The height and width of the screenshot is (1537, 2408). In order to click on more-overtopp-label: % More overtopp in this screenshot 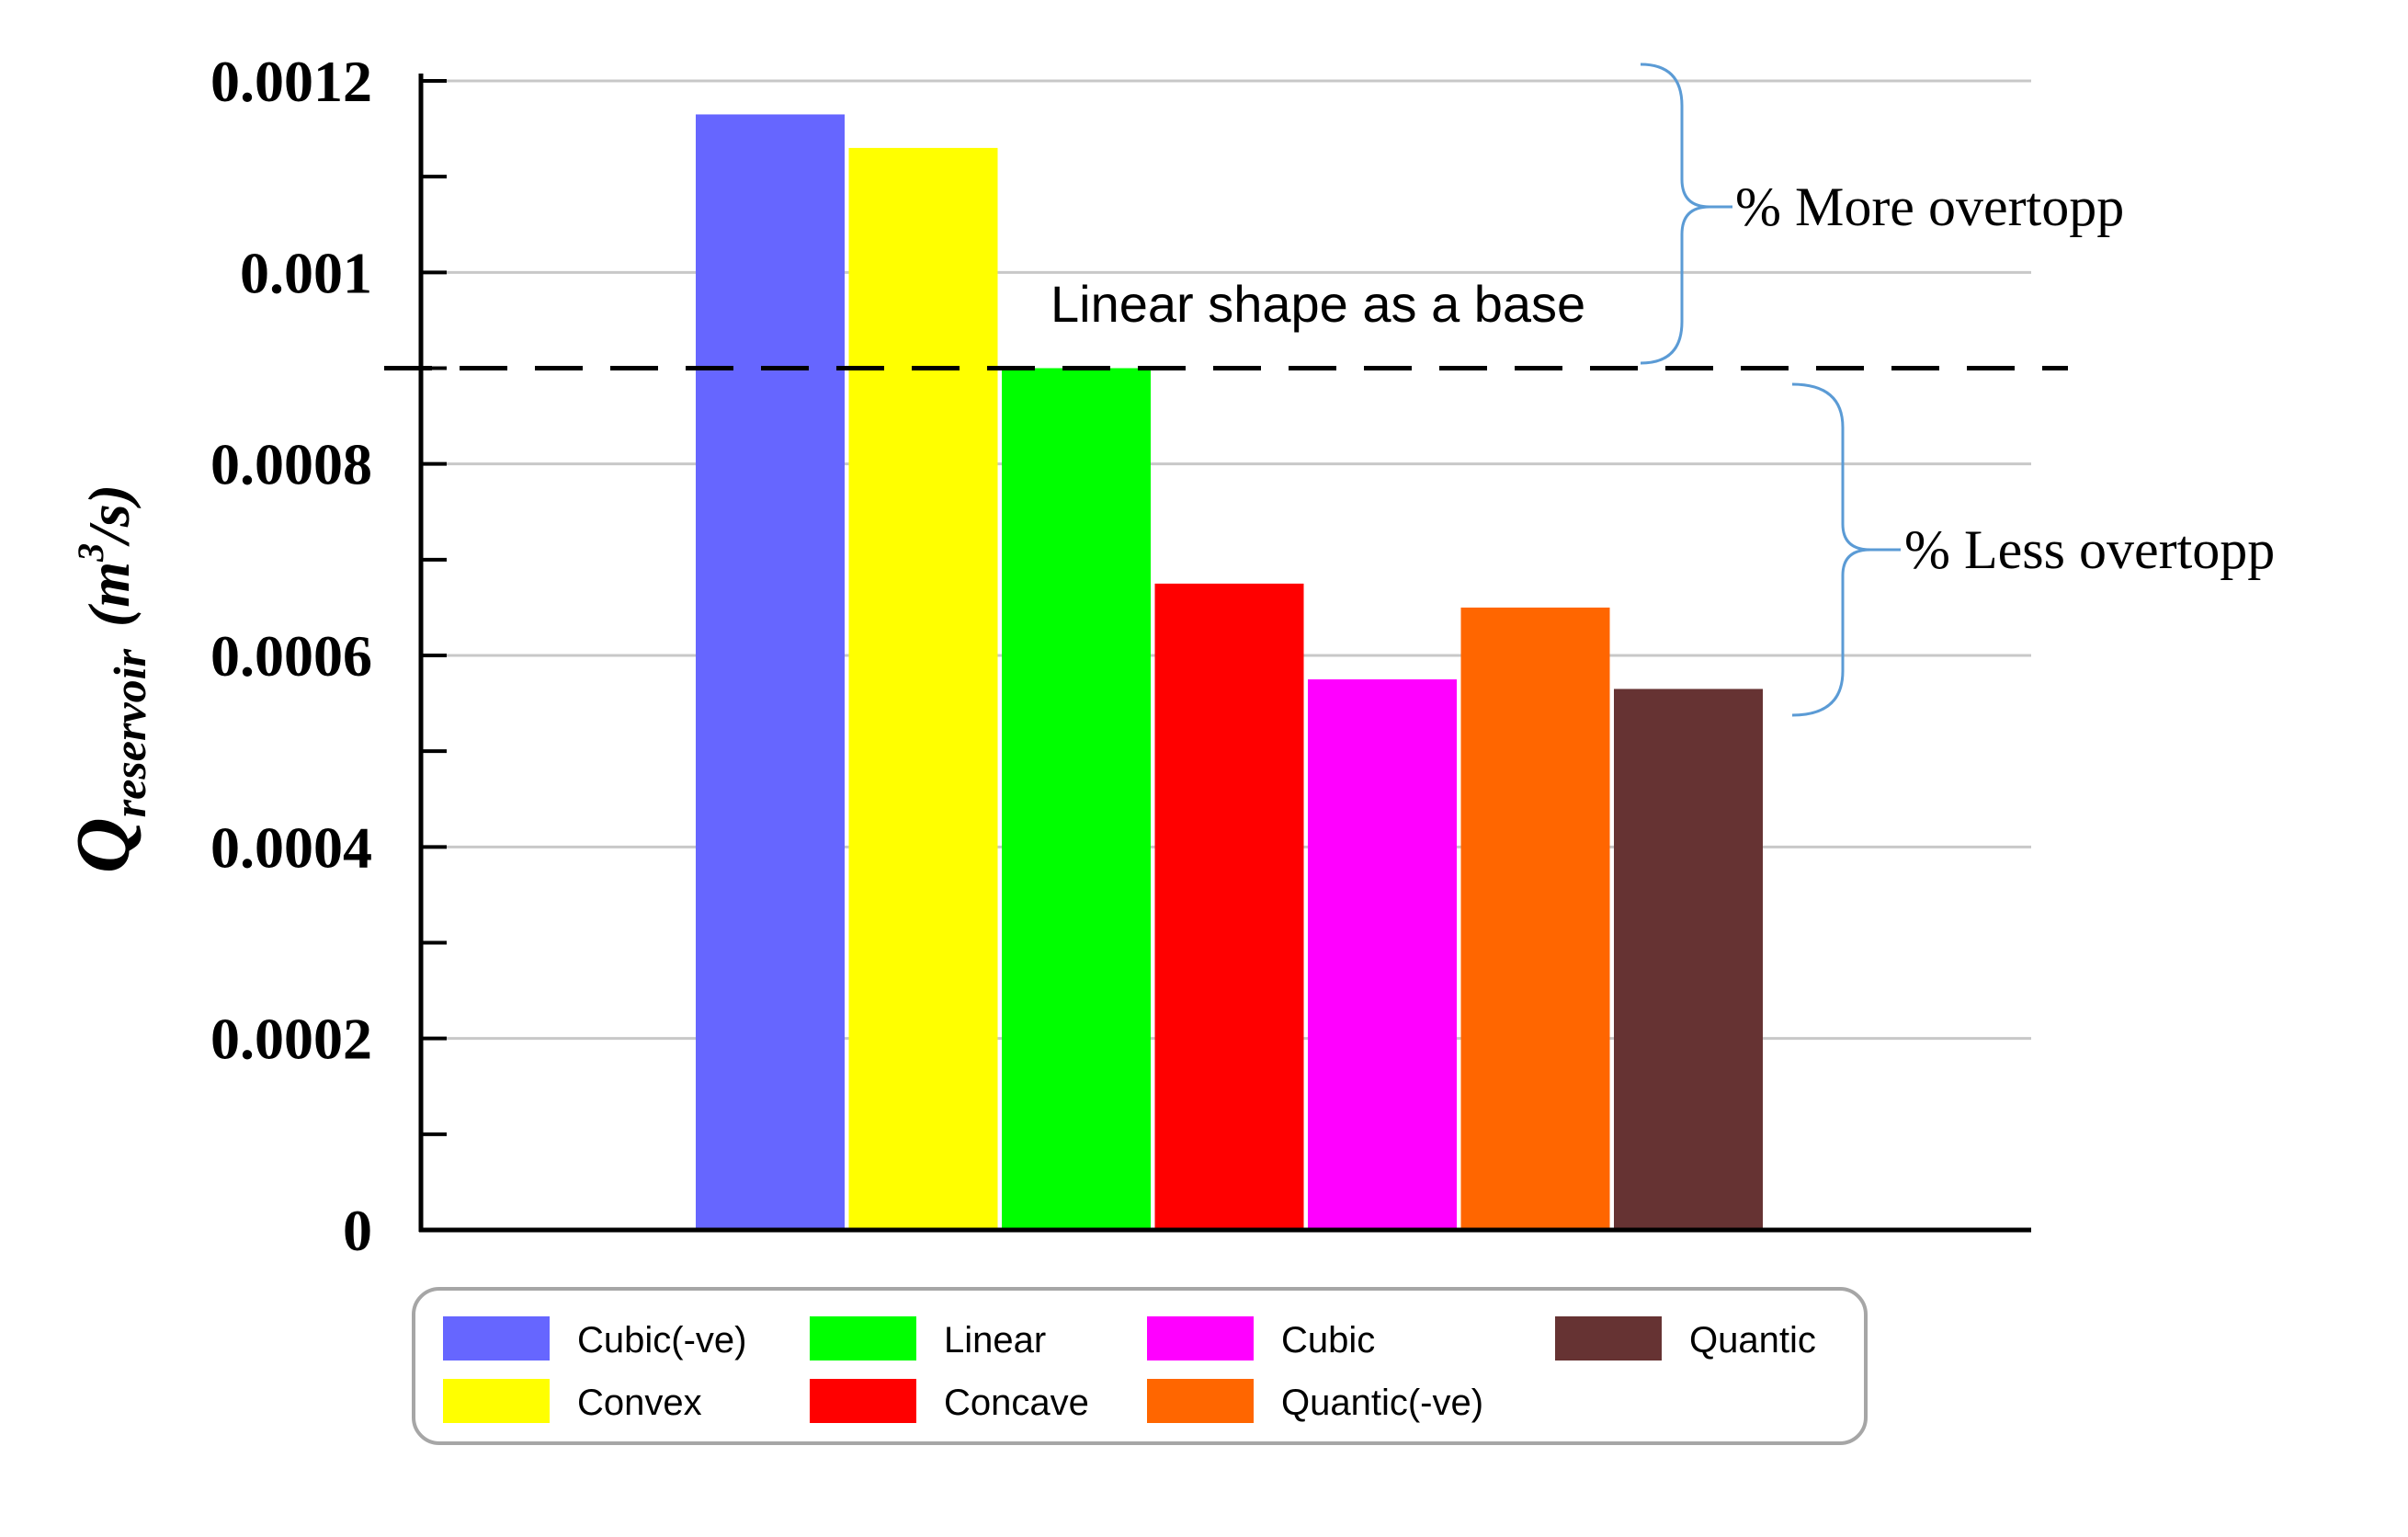, I will do `click(1929, 206)`.